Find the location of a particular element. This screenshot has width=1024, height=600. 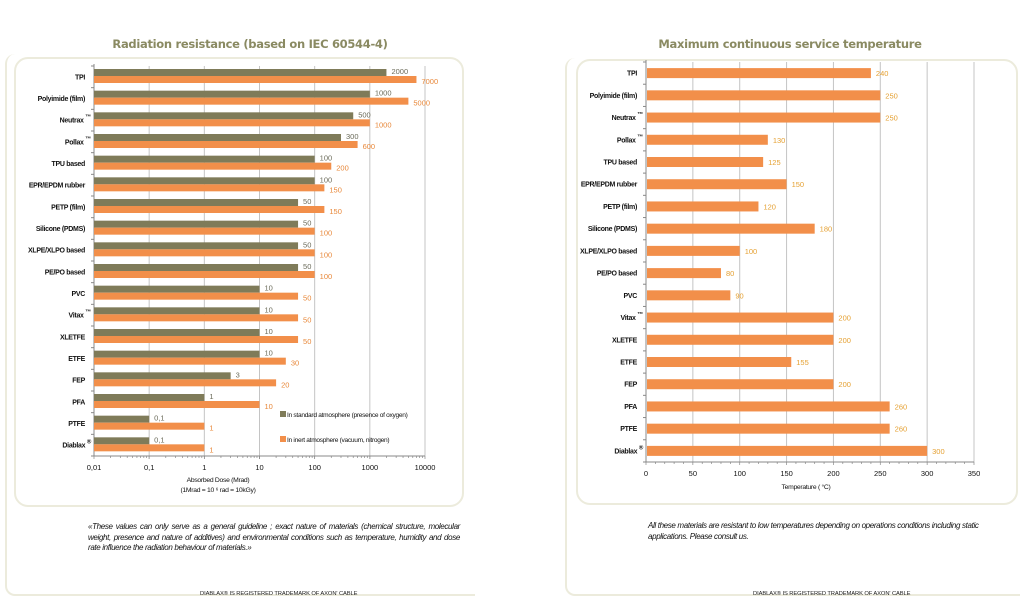

data-label-standard: 3 is located at coordinates (238, 374).